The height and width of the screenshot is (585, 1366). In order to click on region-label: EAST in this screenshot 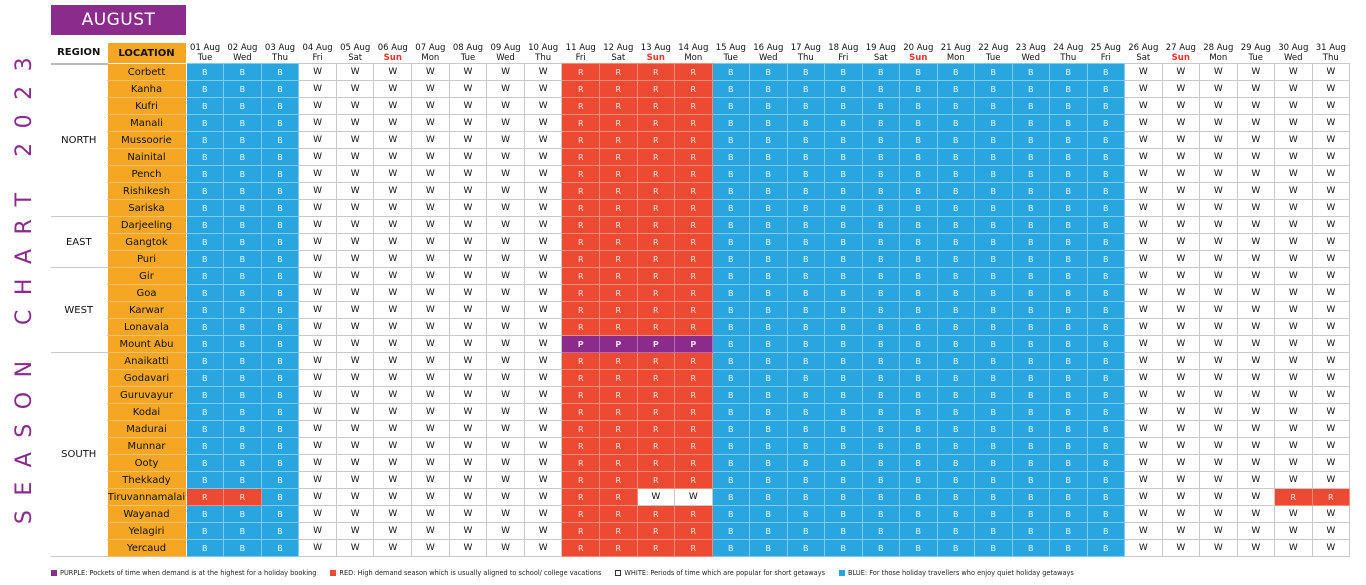, I will do `click(79, 242)`.